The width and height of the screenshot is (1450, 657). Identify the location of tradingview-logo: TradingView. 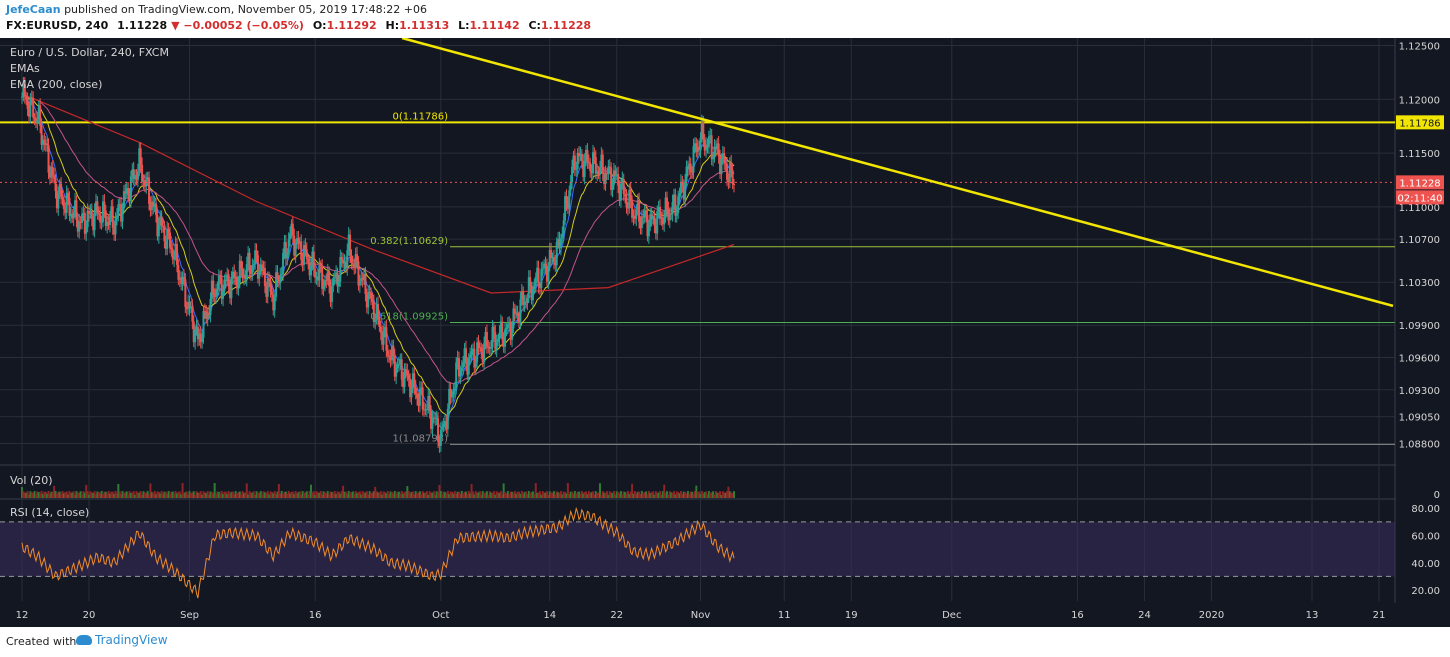
(122, 640).